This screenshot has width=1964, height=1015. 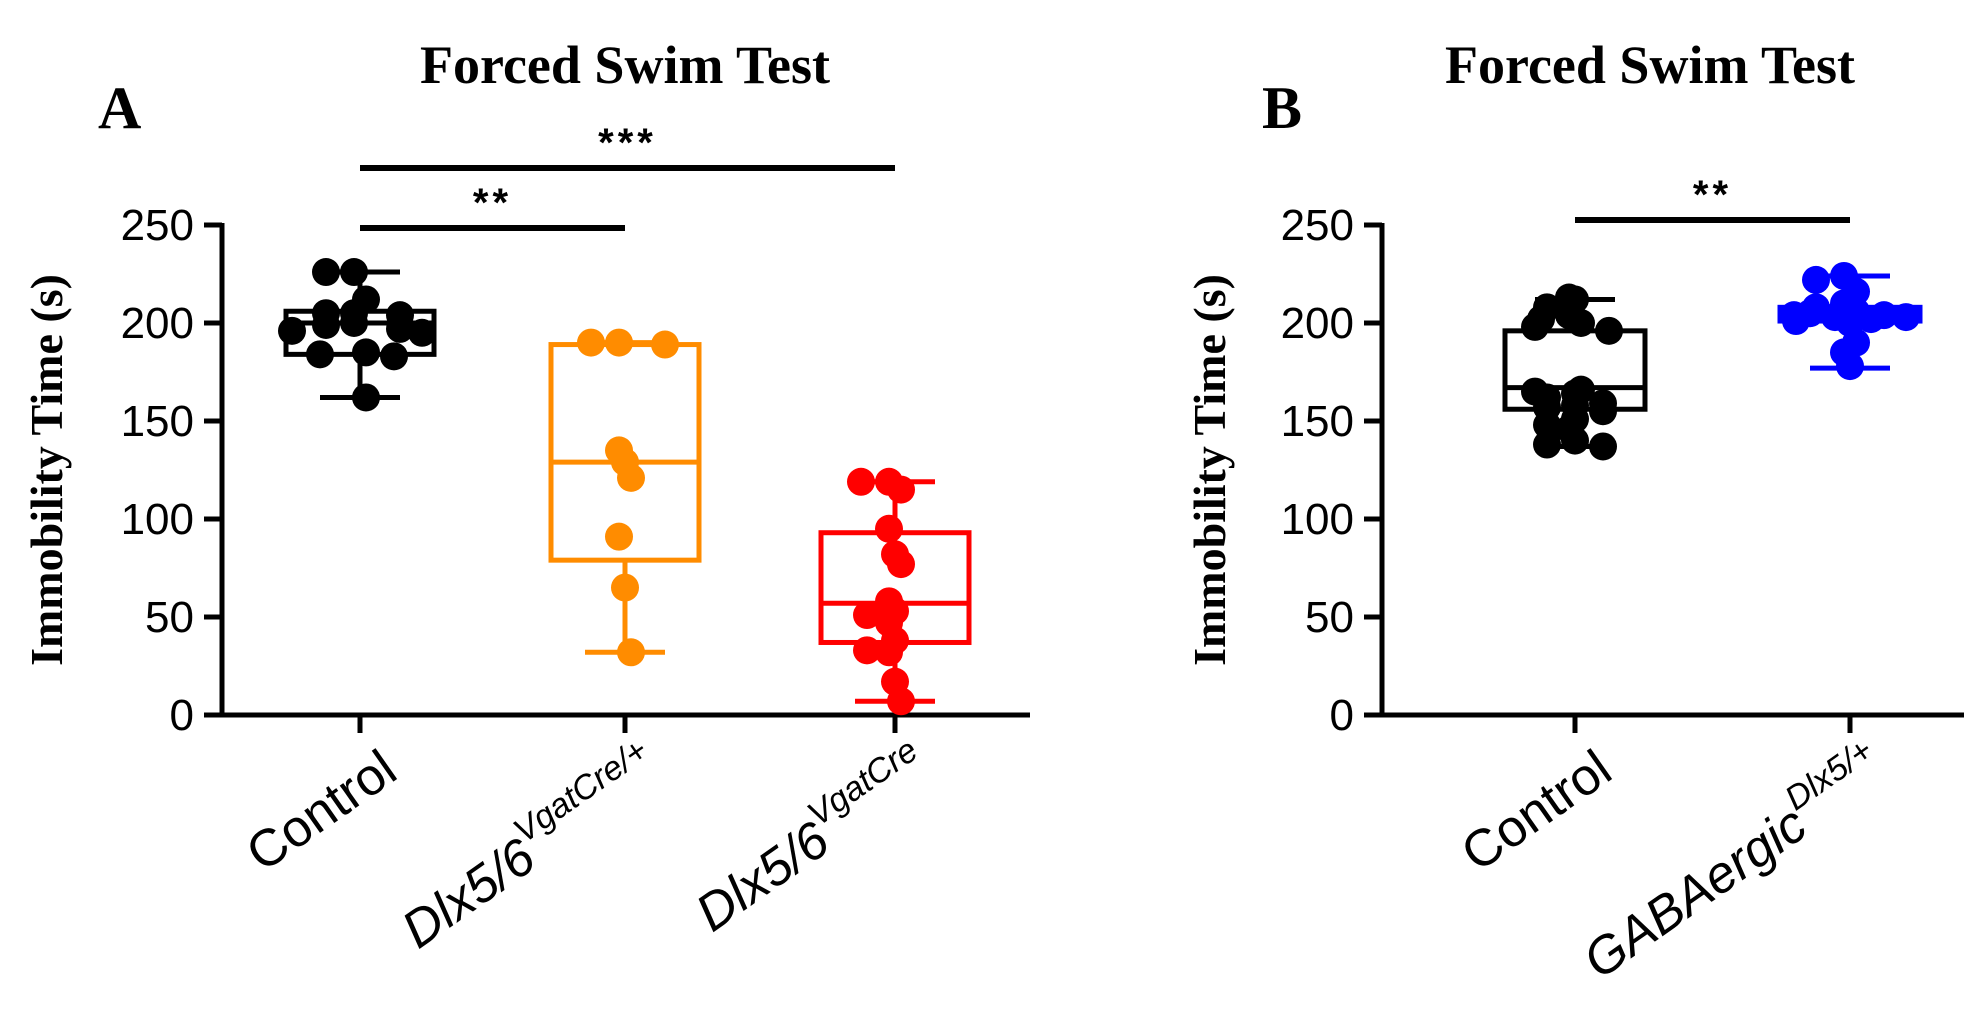 I want to click on category-label-superscript: VgatCre, so click(x=863, y=782).